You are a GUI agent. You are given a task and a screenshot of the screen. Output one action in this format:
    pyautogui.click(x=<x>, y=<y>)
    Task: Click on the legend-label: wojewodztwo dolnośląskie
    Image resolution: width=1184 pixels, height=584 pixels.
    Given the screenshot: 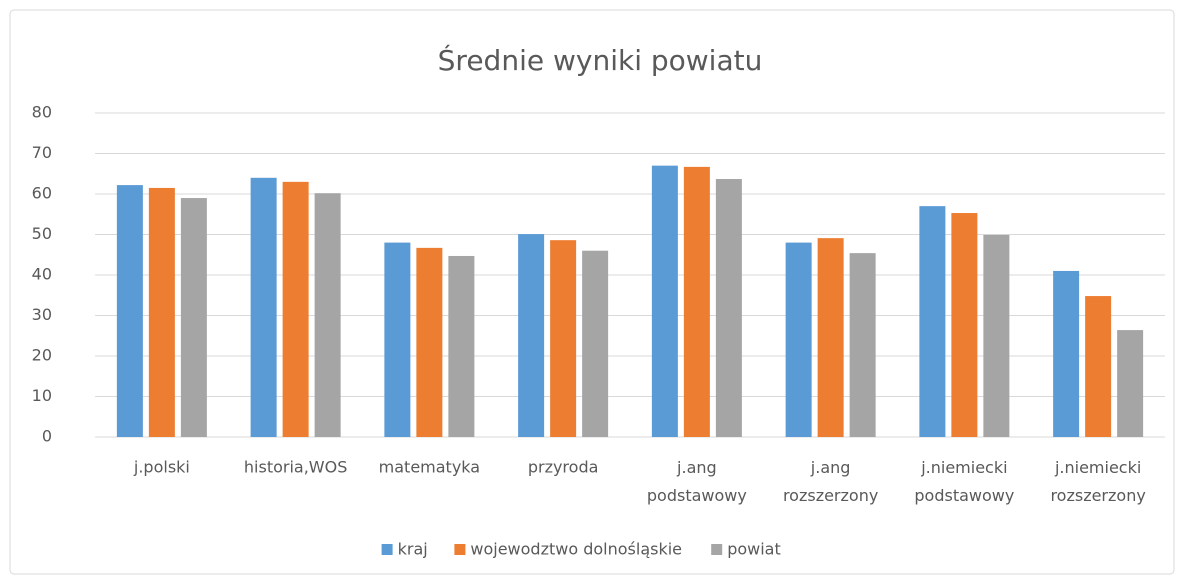 What is the action you would take?
    pyautogui.click(x=576, y=549)
    